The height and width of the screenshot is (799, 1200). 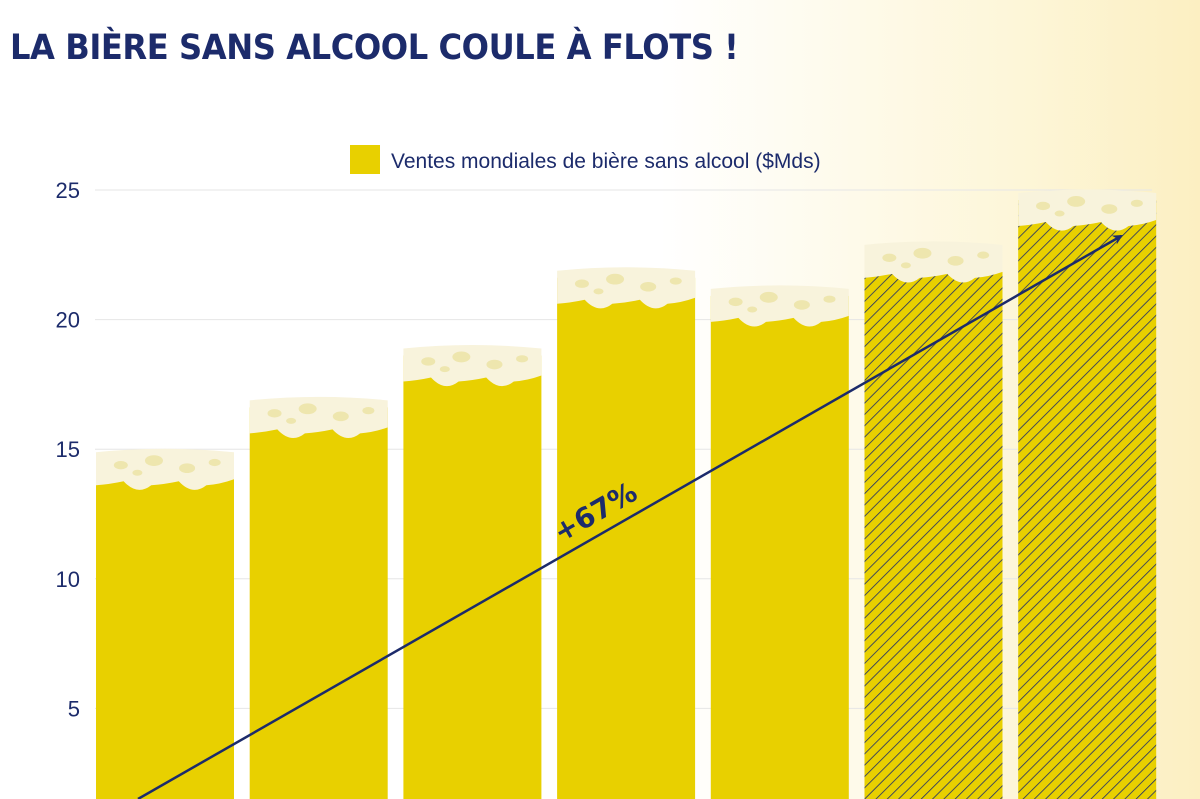 What do you see at coordinates (74, 708) in the screenshot?
I see `y-tick-label: 5` at bounding box center [74, 708].